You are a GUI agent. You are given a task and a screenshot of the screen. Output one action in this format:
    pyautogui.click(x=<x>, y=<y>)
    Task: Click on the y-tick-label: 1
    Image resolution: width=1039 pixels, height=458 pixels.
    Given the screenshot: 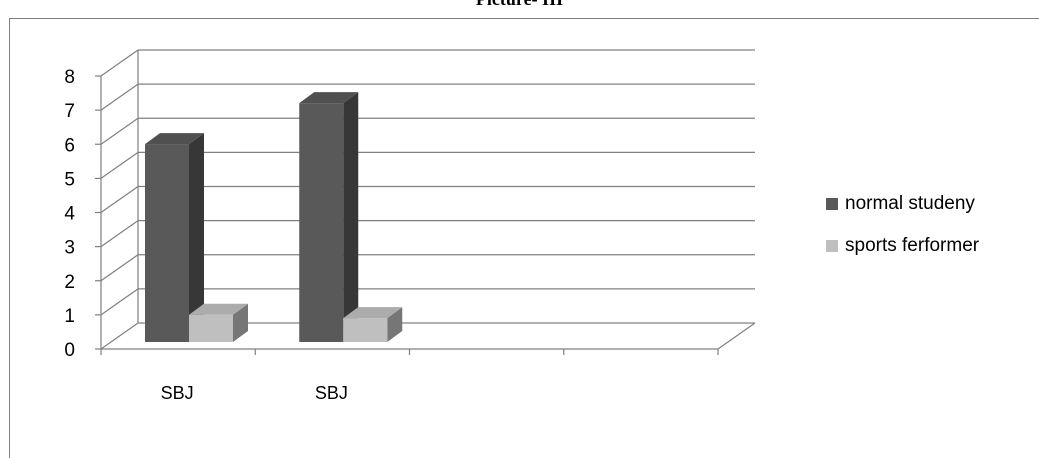 What is the action you would take?
    pyautogui.click(x=69, y=316)
    